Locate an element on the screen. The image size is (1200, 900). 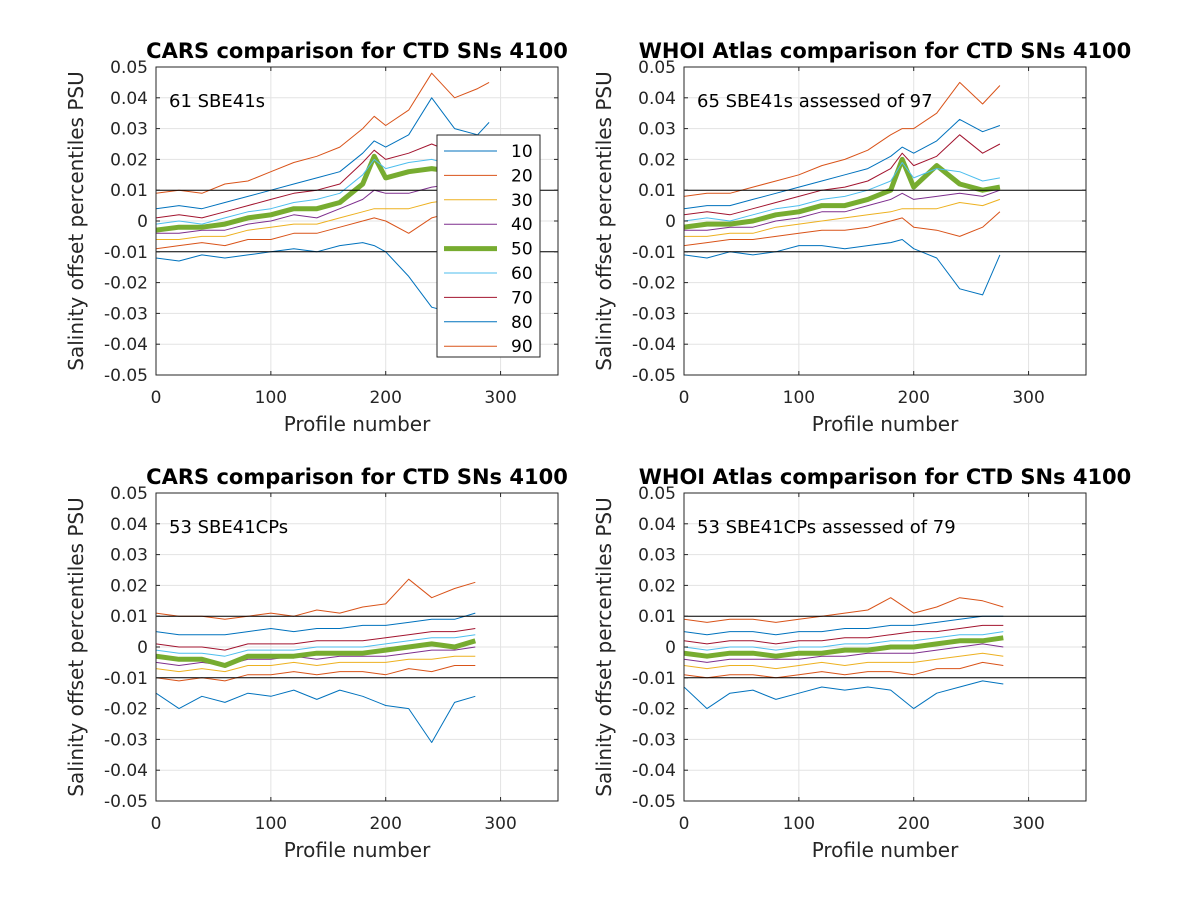
sensor-count-annotation: 65 SBE41s assessed of 97 is located at coordinates (815, 101).